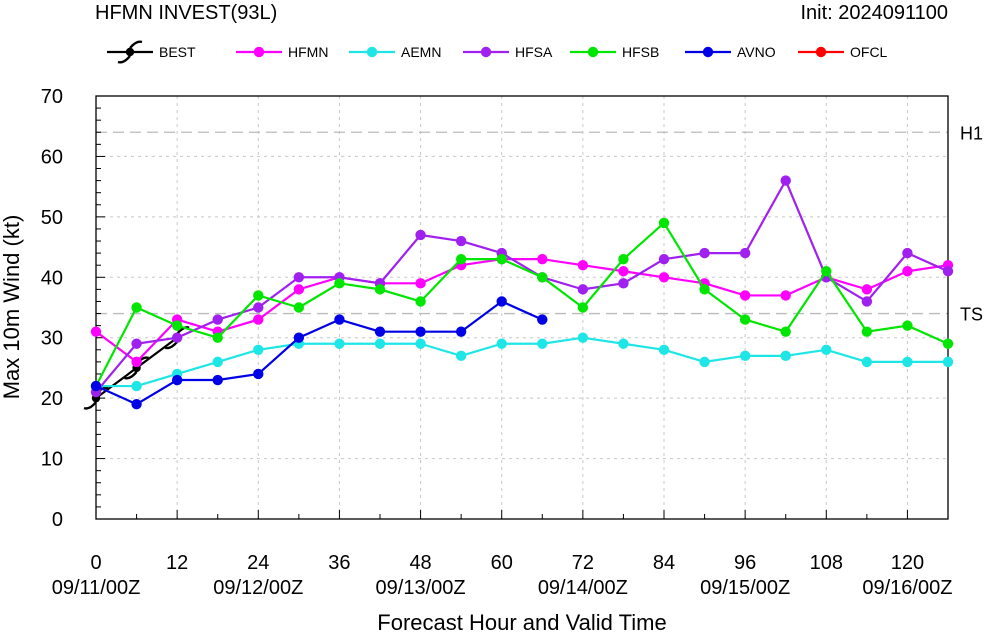 Image resolution: width=984 pixels, height=632 pixels. What do you see at coordinates (52, 460) in the screenshot?
I see `y-tick-label: 10` at bounding box center [52, 460].